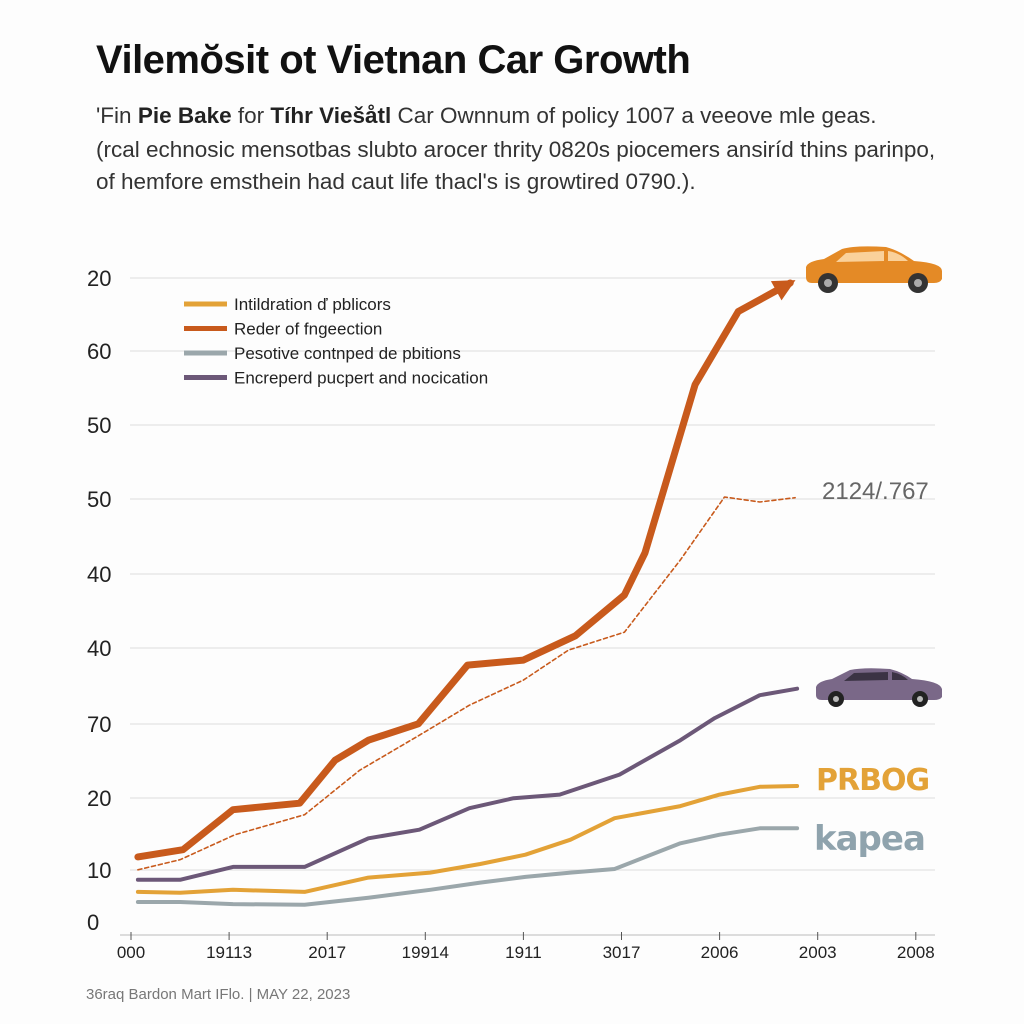 Image resolution: width=1024 pixels, height=1024 pixels. I want to click on x-tick-label: 1911, so click(523, 952).